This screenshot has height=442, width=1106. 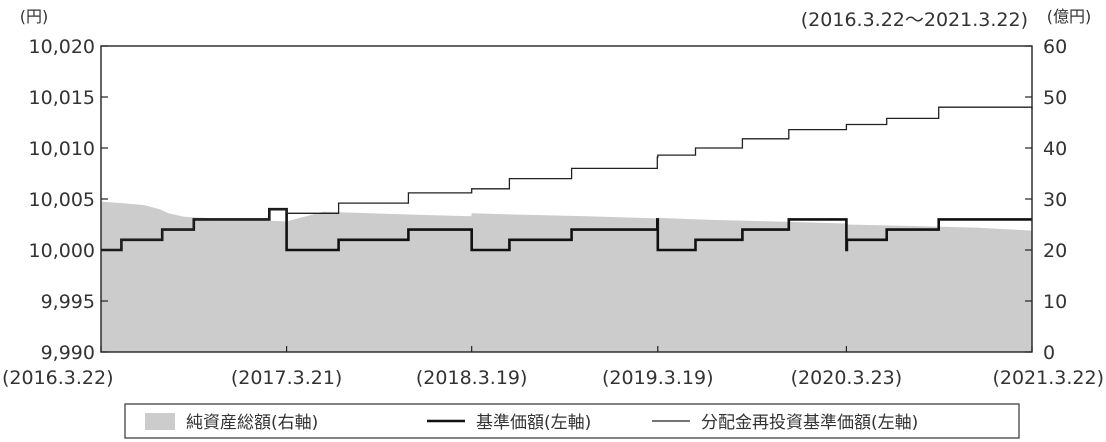 I want to click on left-axis-tick-label: 9,995, so click(x=68, y=302).